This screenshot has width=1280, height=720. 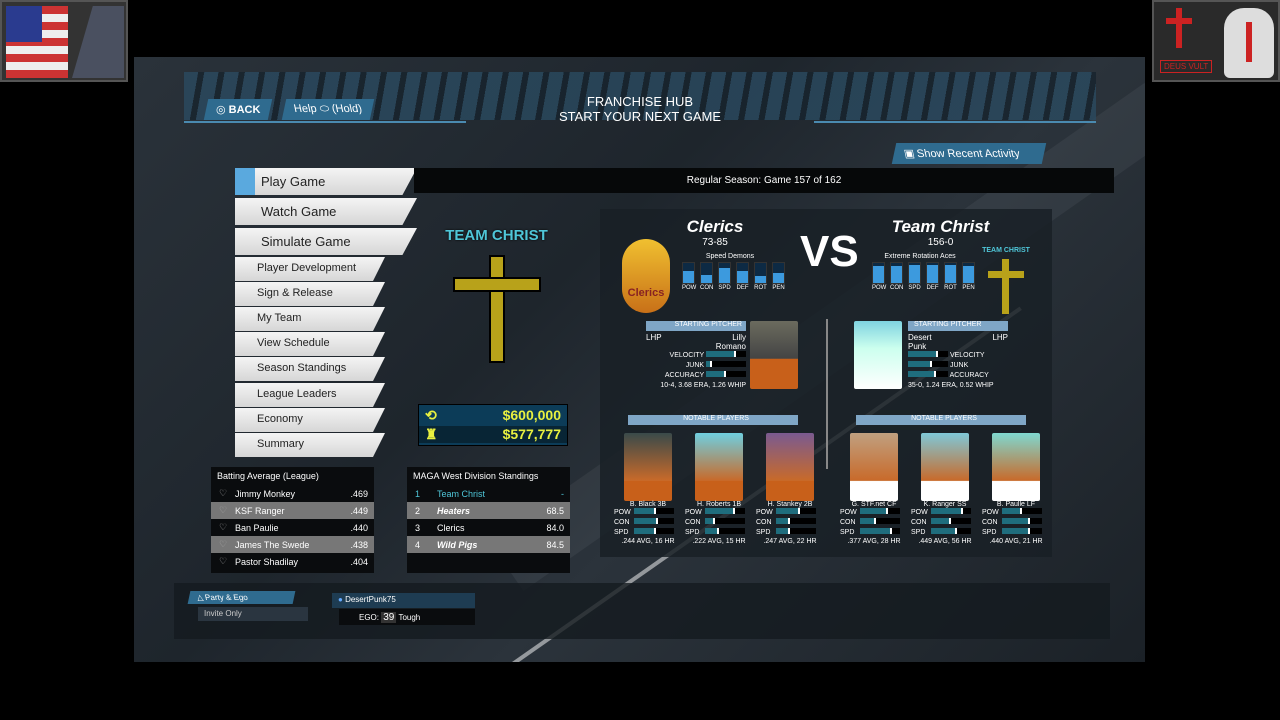 What do you see at coordinates (488, 493) in the screenshot?
I see `standings-row: 1 Team Christ -` at bounding box center [488, 493].